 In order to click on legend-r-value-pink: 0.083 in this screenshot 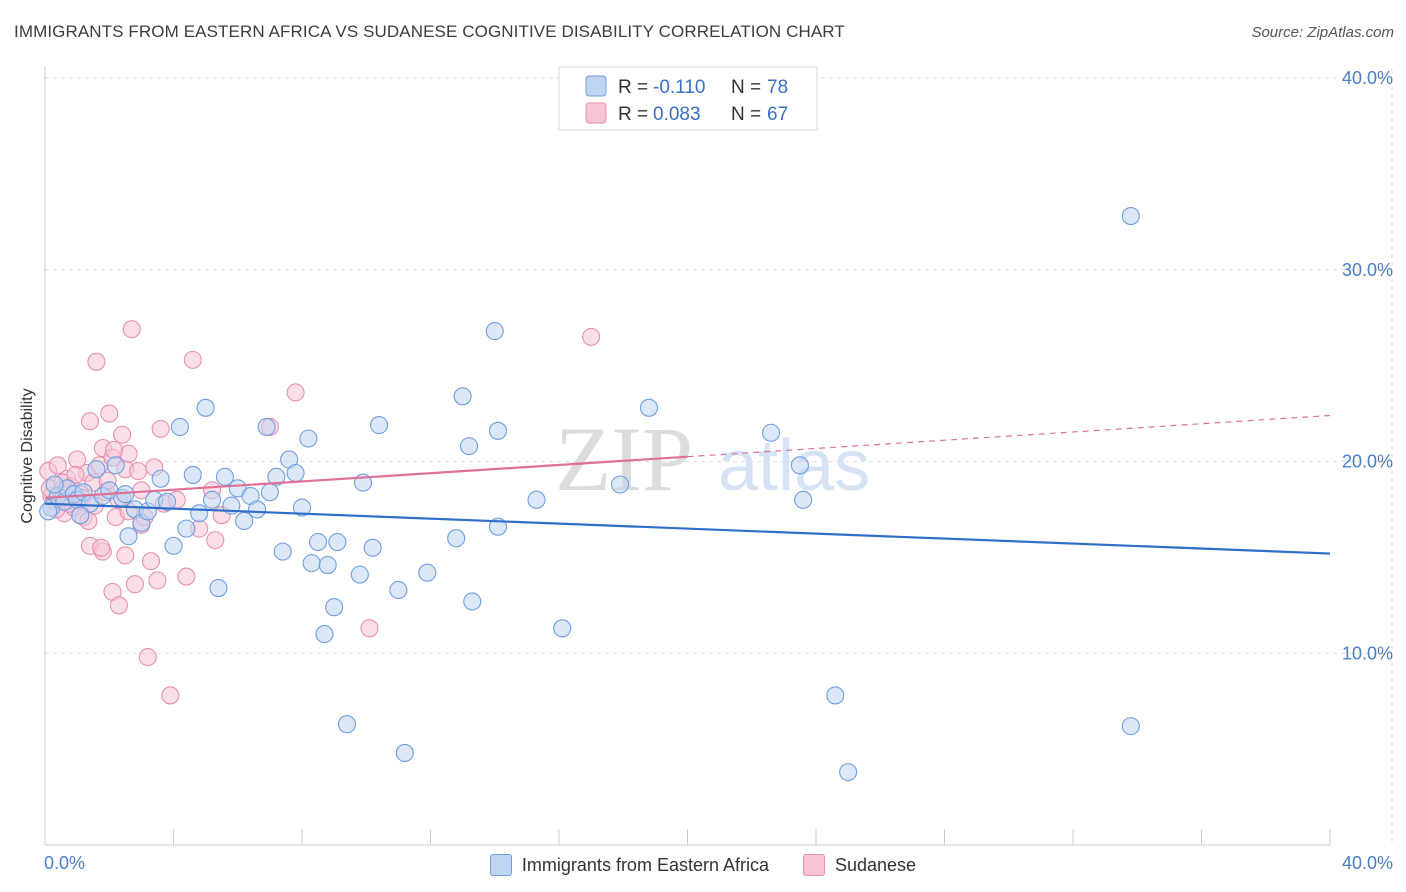, I will do `click(677, 114)`.